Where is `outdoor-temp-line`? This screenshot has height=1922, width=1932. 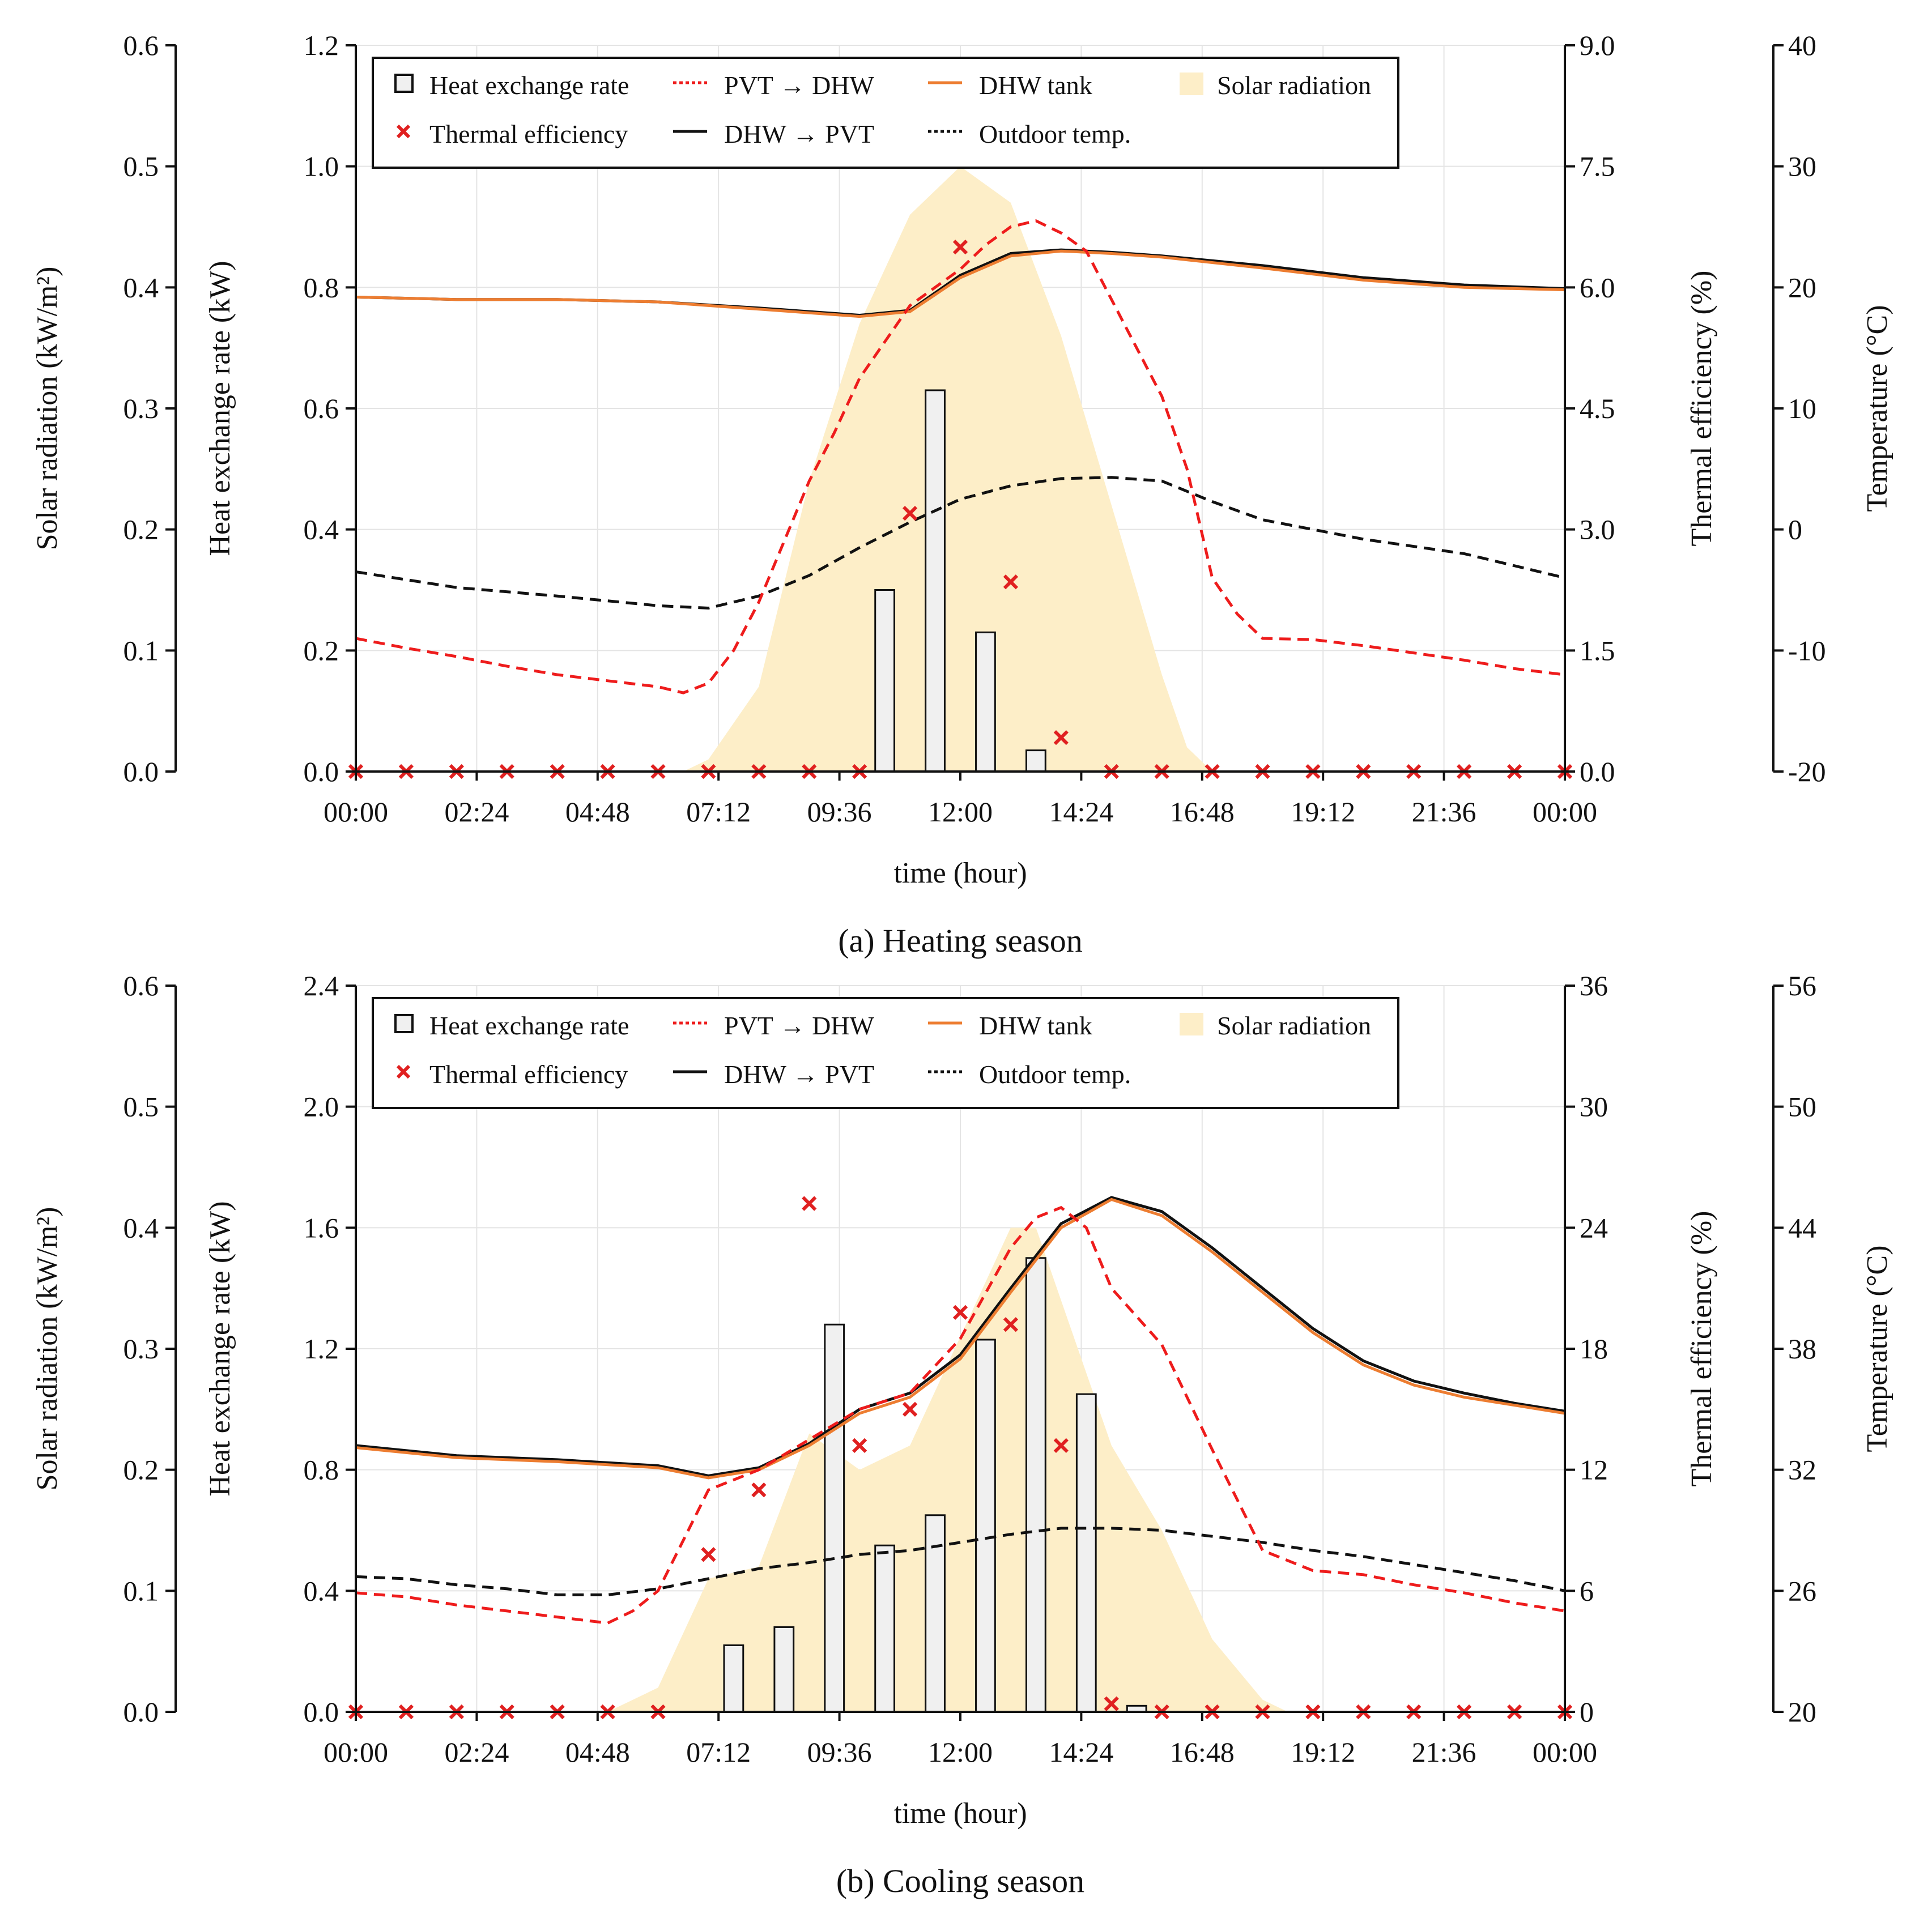
outdoor-temp-line is located at coordinates (960, 1561).